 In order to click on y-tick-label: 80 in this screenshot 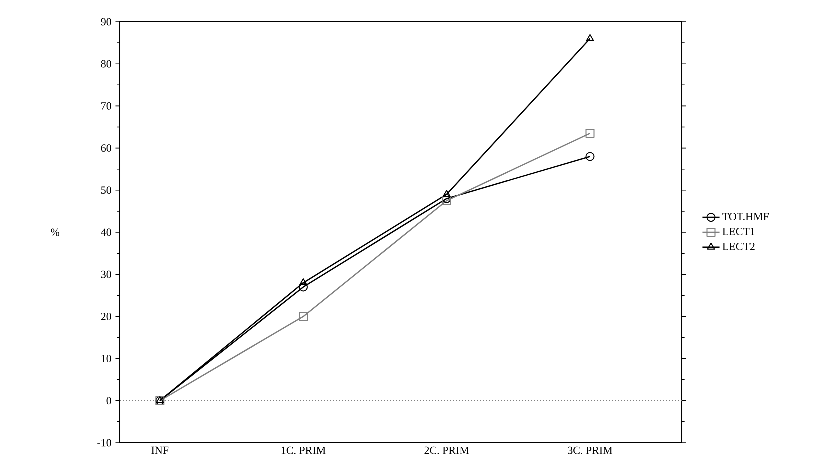, I will do `click(106, 64)`.